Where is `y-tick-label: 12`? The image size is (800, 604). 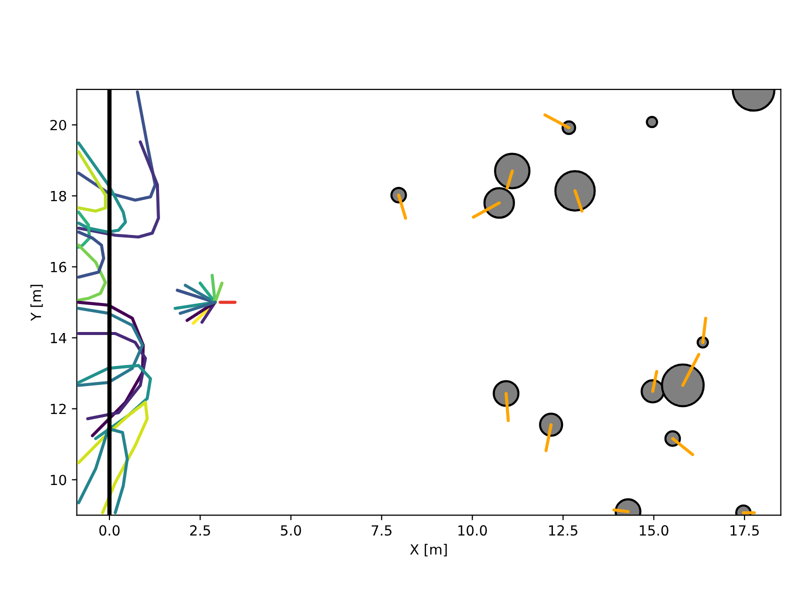
y-tick-label: 12 is located at coordinates (58, 409).